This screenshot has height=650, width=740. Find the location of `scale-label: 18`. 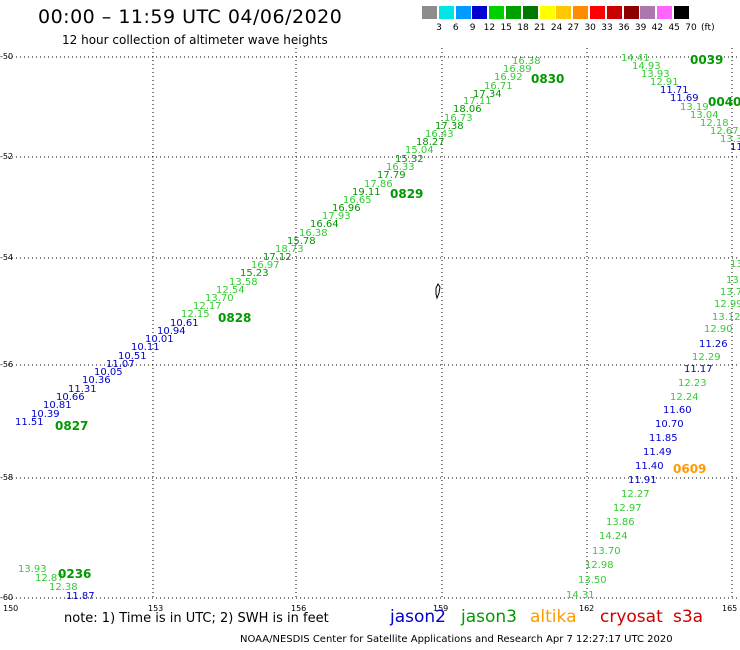

scale-label: 18 is located at coordinates (523, 28).